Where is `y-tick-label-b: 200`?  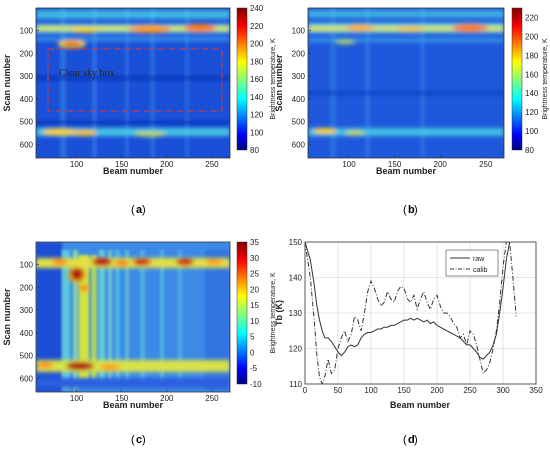
y-tick-label-b: 200 is located at coordinates (299, 53).